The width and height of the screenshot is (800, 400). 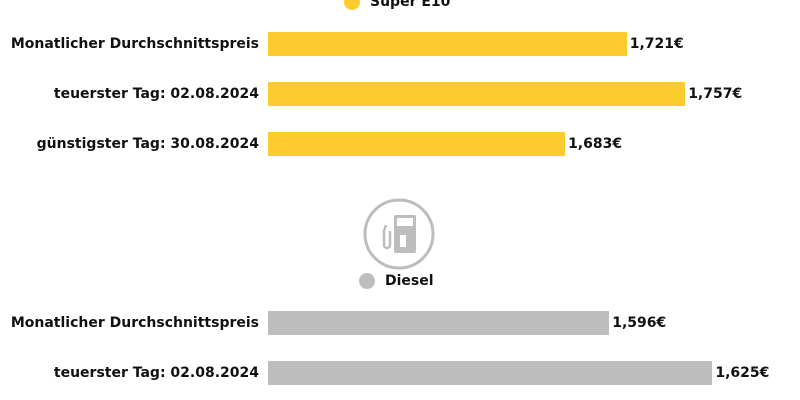 I want to click on fuel-pump-icon, so click(x=399, y=234).